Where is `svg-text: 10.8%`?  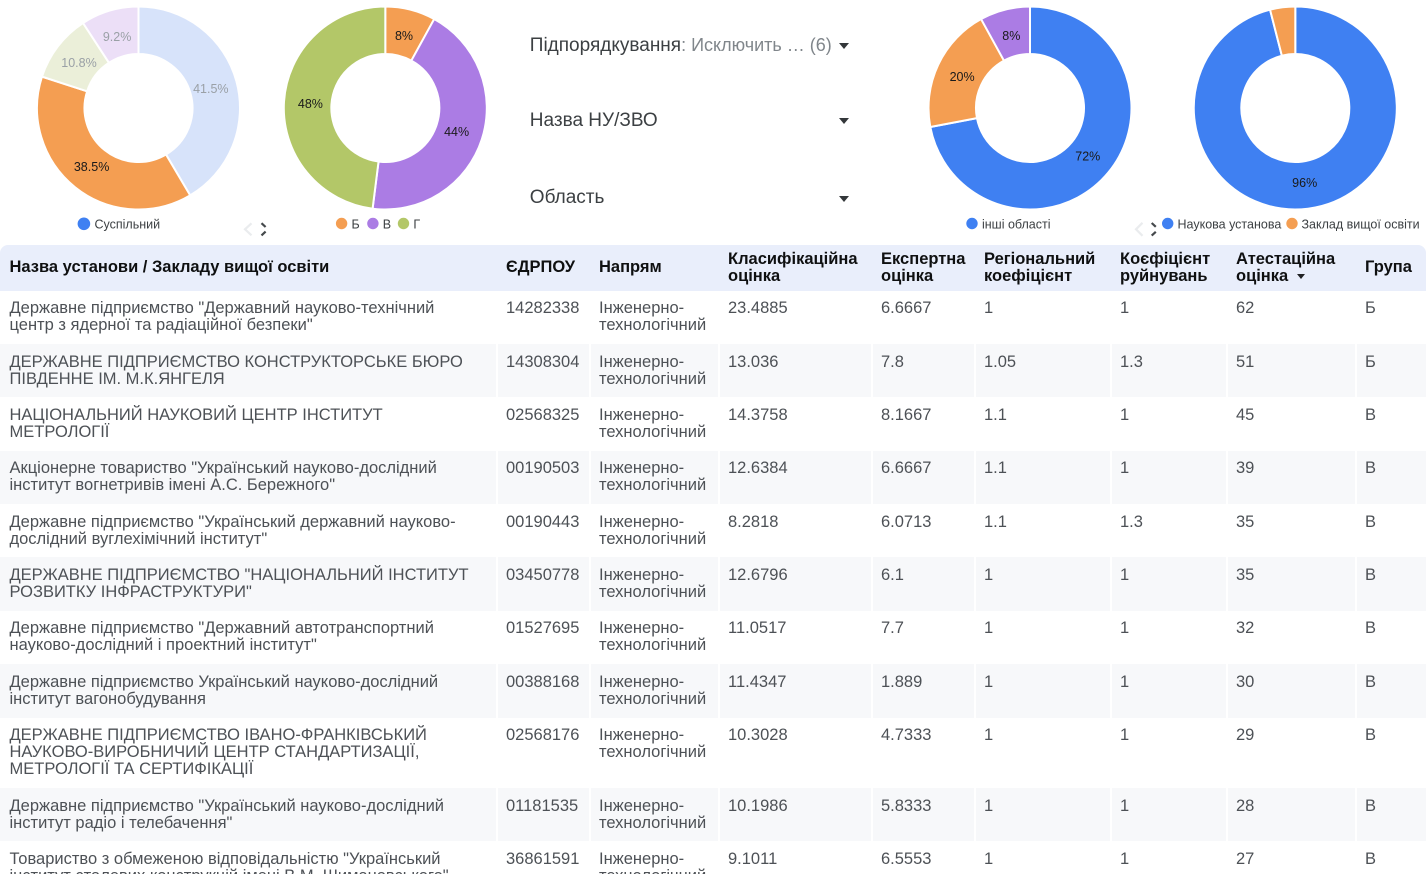 svg-text: 10.8% is located at coordinates (78, 63).